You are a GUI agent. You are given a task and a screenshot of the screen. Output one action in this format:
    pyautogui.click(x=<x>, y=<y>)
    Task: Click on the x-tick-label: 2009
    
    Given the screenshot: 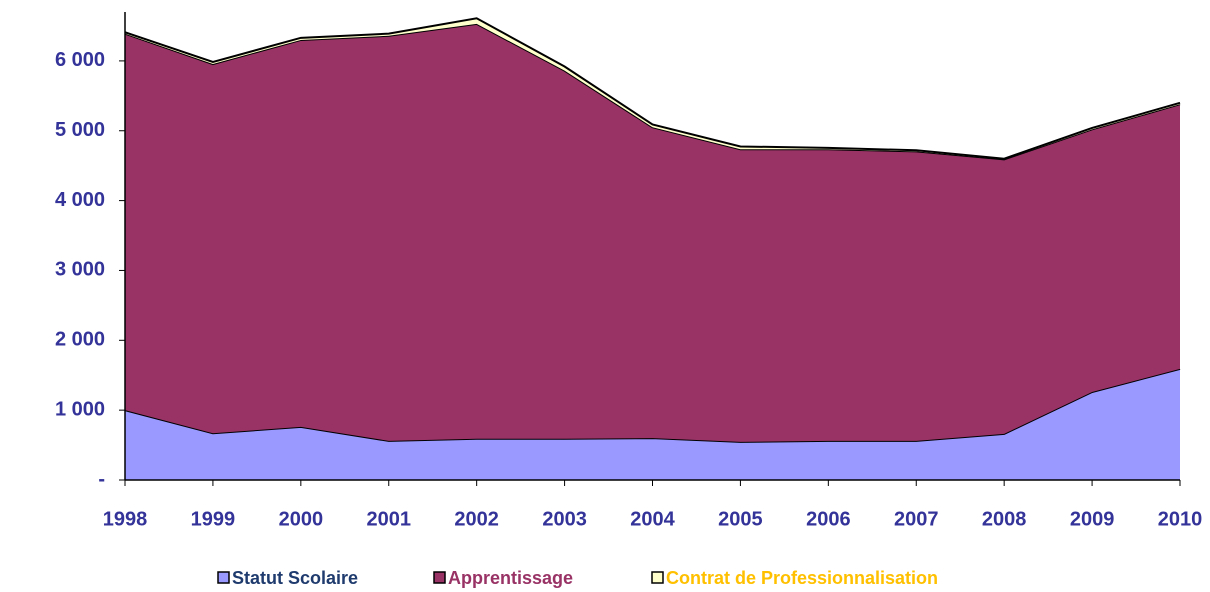 What is the action you would take?
    pyautogui.click(x=1092, y=519)
    